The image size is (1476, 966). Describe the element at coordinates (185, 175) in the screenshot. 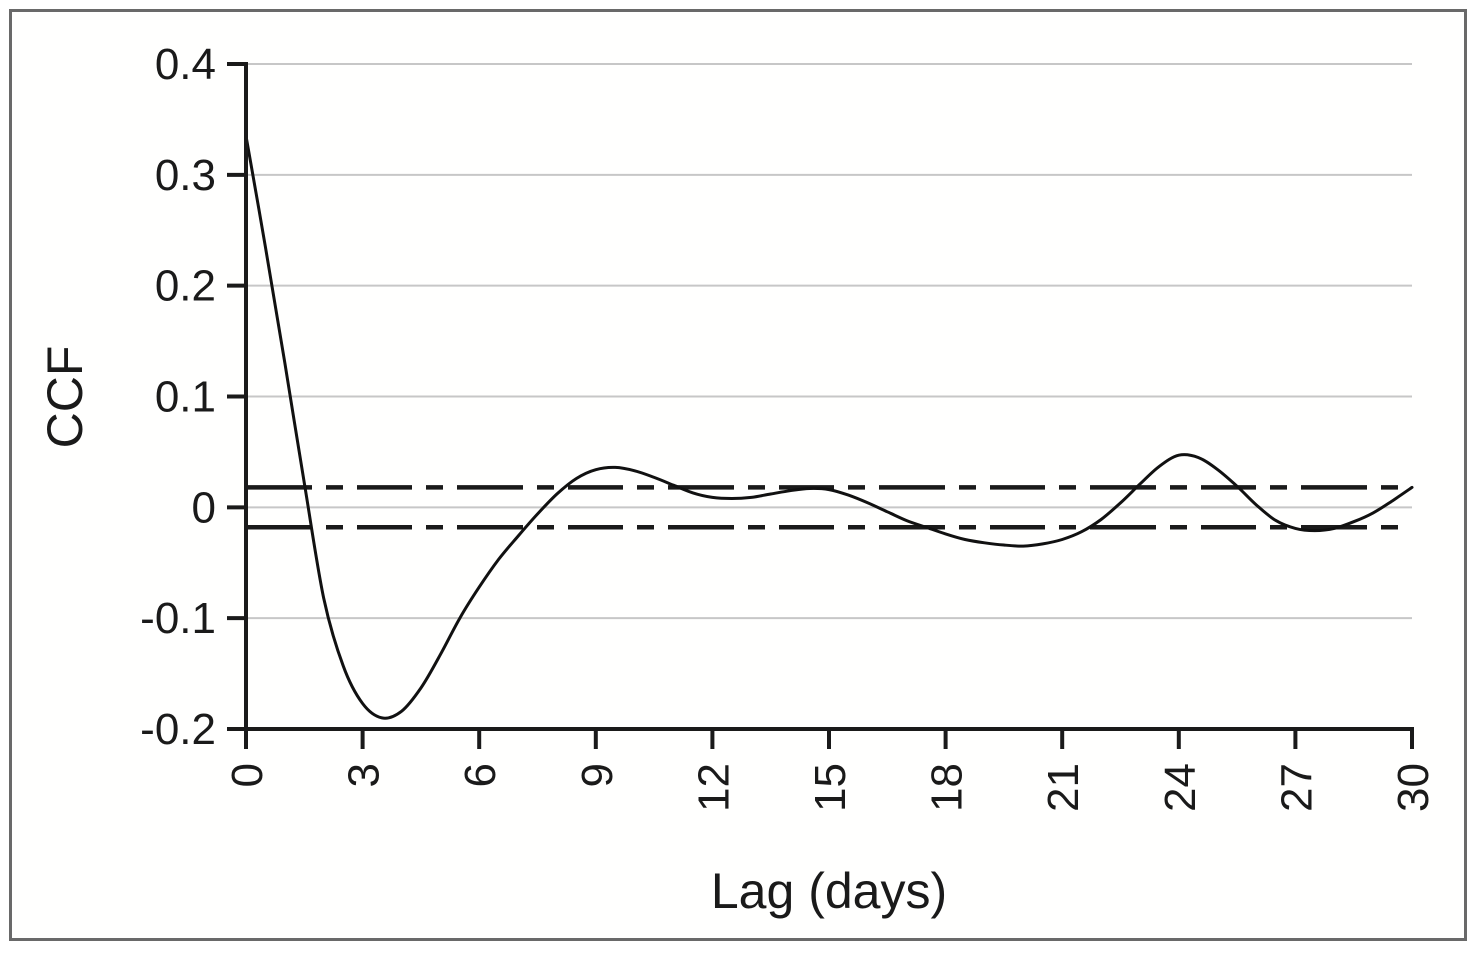

I see `y-tick-label: 0.3` at that location.